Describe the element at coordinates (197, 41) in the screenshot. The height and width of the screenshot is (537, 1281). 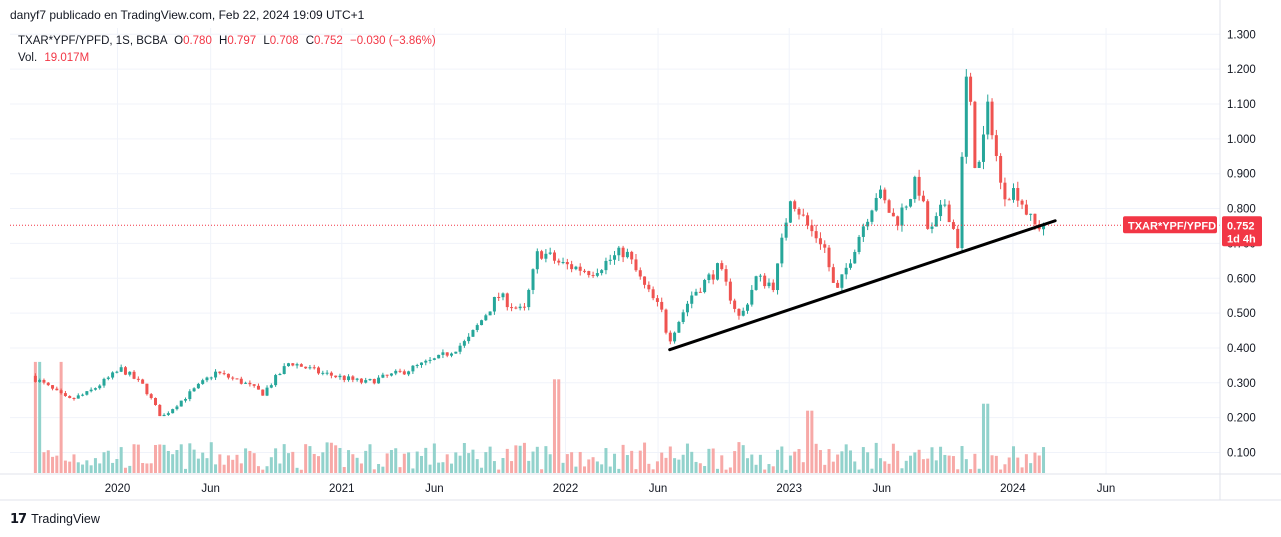
I see `open-value: 0.780` at that location.